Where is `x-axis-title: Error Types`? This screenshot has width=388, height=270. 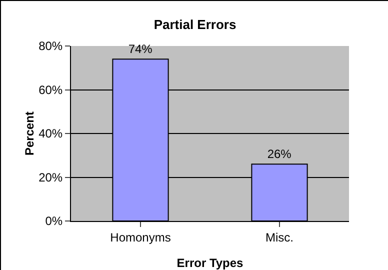 x-axis-title: Error Types is located at coordinates (210, 263).